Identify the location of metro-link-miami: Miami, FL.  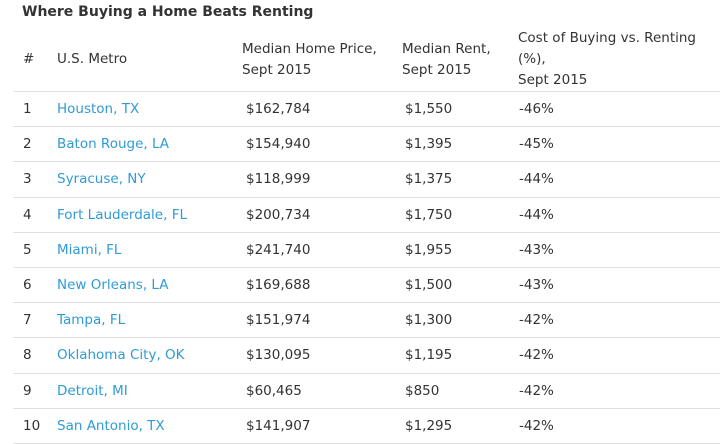
(89, 249).